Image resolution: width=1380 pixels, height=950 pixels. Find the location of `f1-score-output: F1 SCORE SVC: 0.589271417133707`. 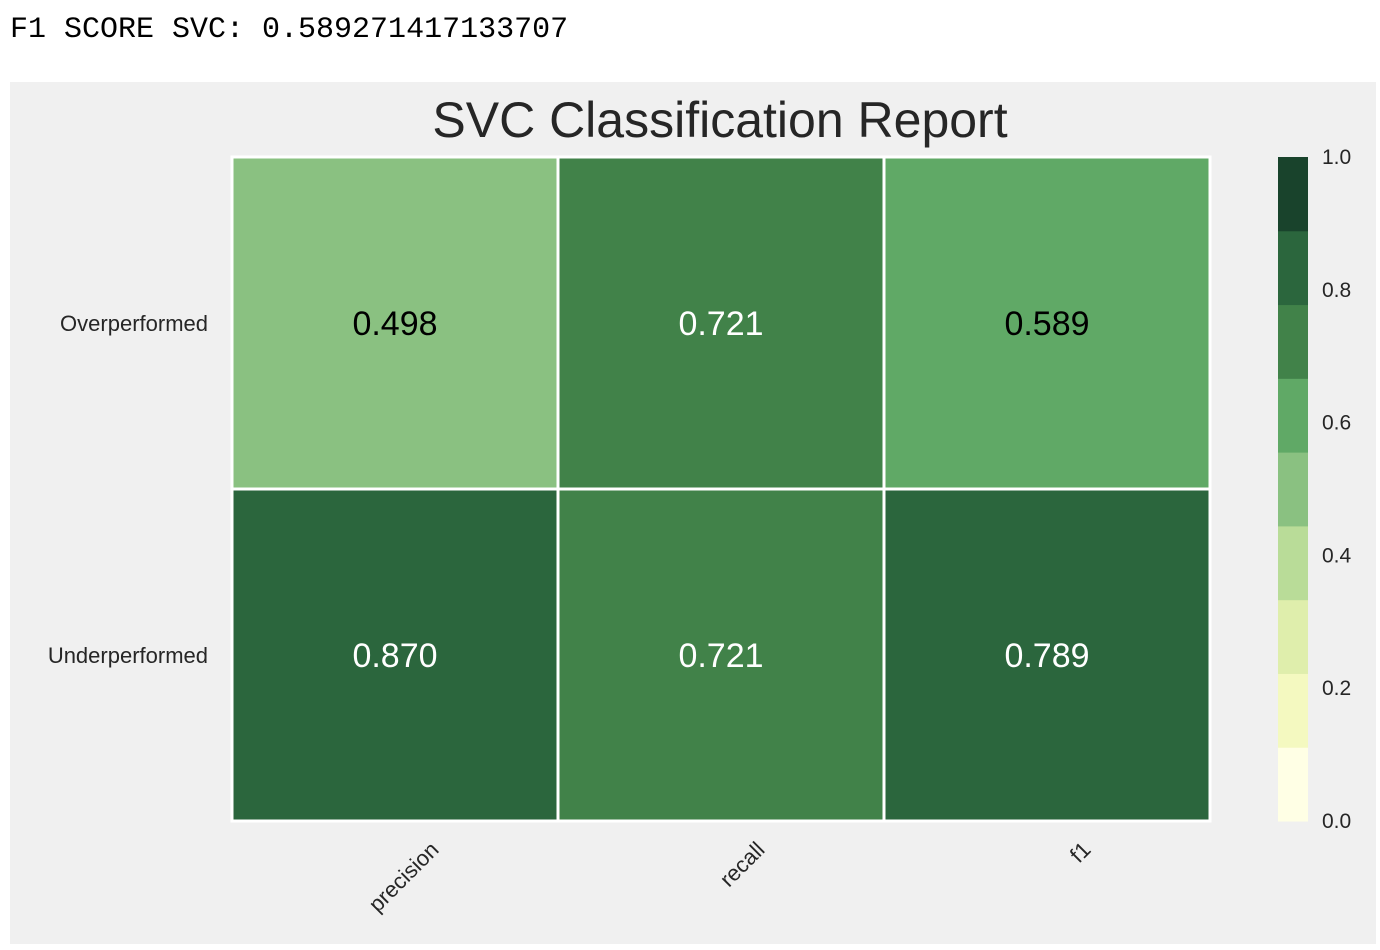

f1-score-output: F1 SCORE SVC: 0.589271417133707 is located at coordinates (289, 30).